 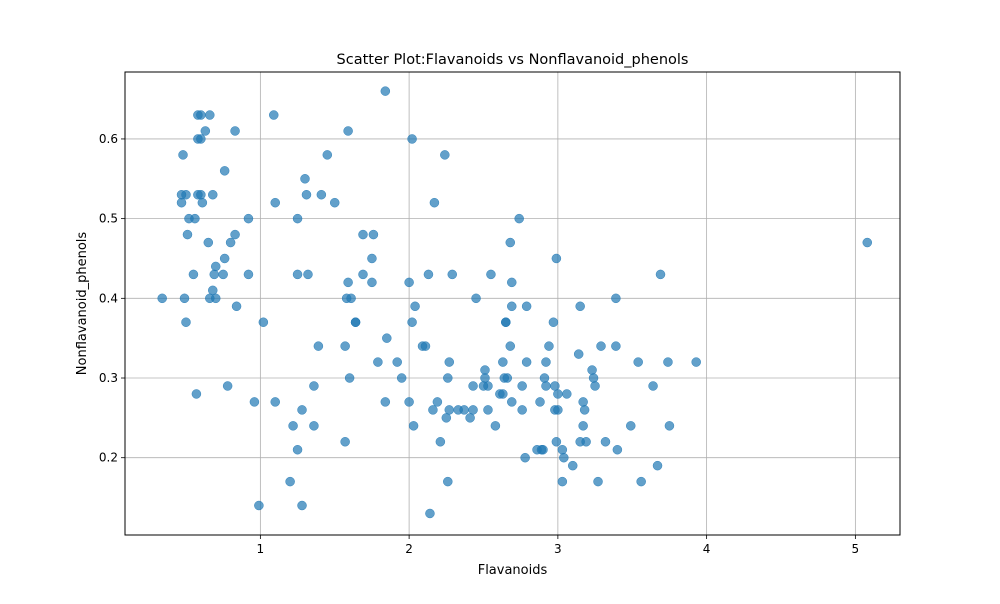 What do you see at coordinates (261, 549) in the screenshot?
I see `x-tick-label: 1` at bounding box center [261, 549].